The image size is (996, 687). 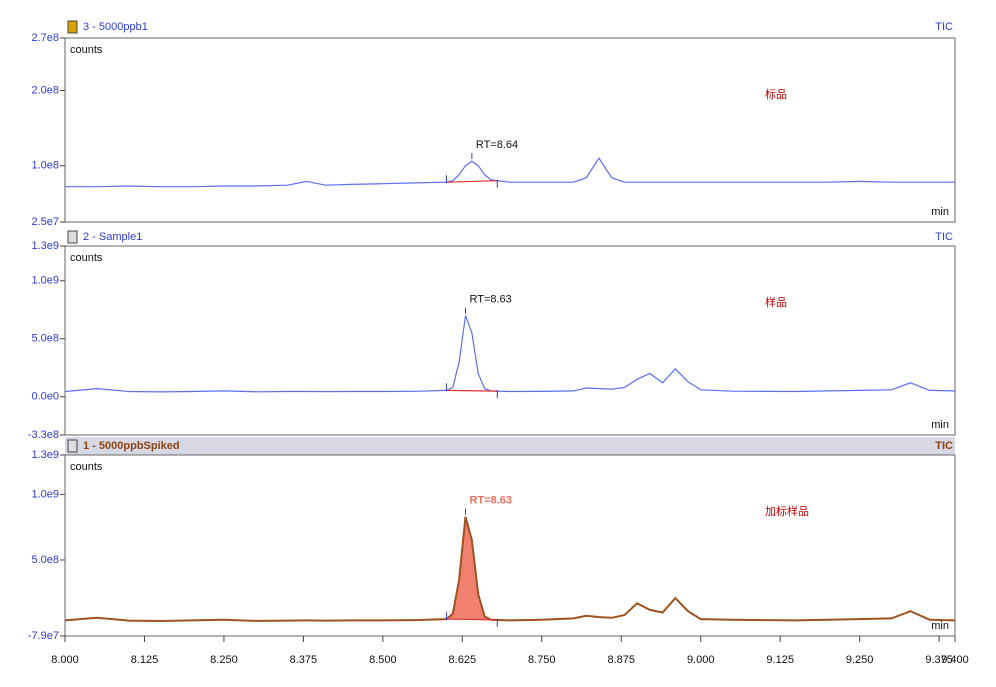 What do you see at coordinates (131, 446) in the screenshot?
I see `panel-title: 1 - 5000ppbSpiked` at bounding box center [131, 446].